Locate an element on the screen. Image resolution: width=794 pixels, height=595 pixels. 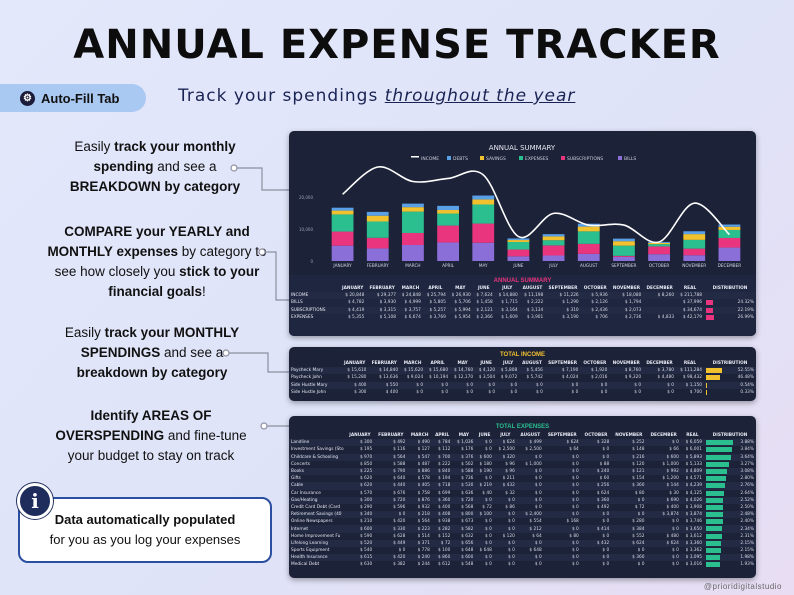
table-cell: $ 502 is located at coordinates (467, 464).